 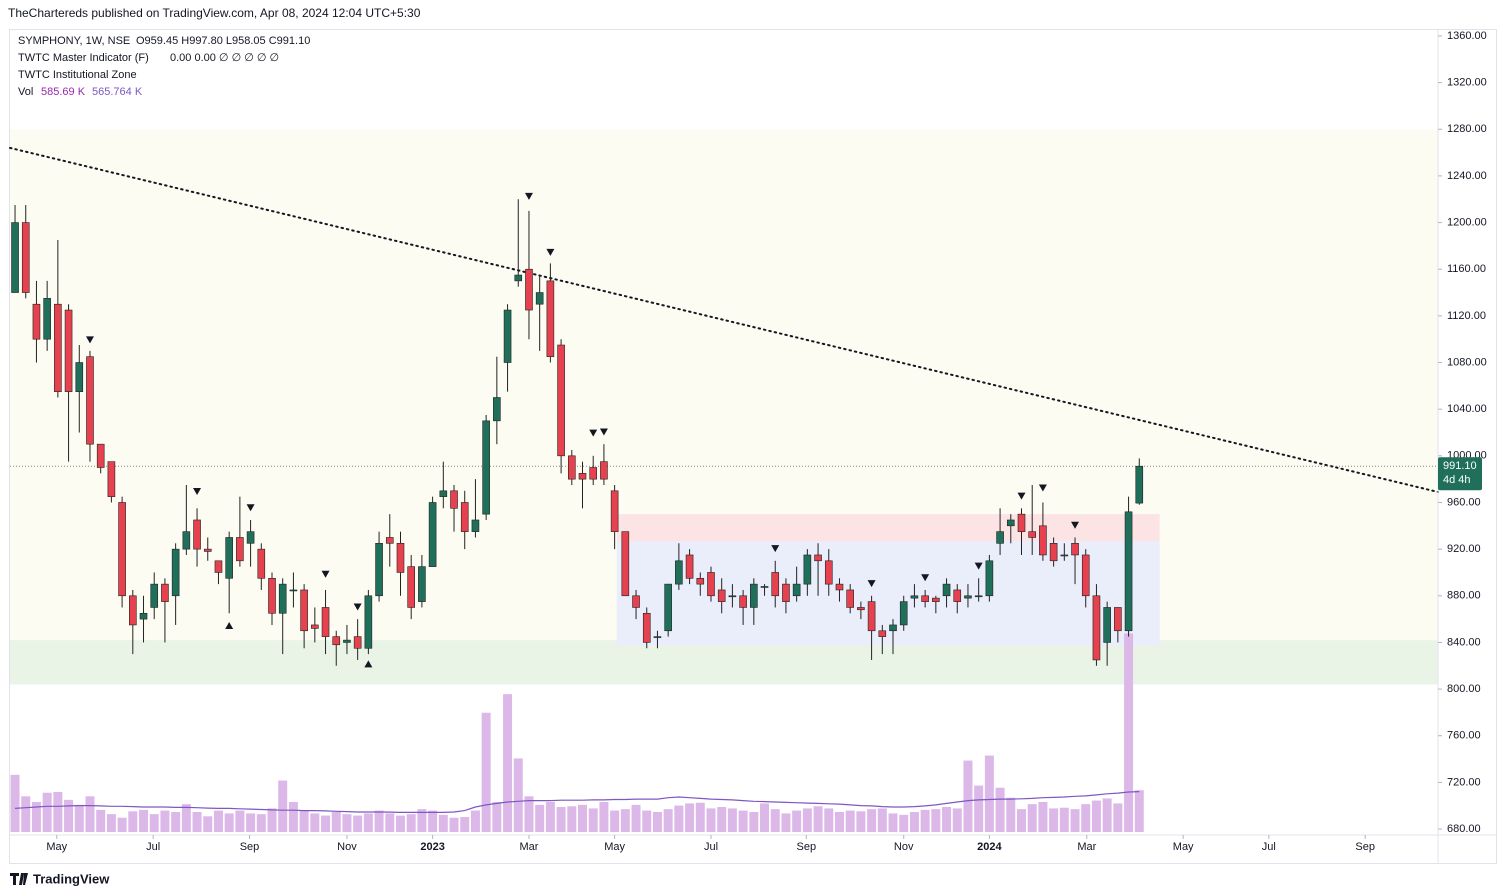 What do you see at coordinates (1464, 596) in the screenshot?
I see `y-tick-label: 880.00` at bounding box center [1464, 596].